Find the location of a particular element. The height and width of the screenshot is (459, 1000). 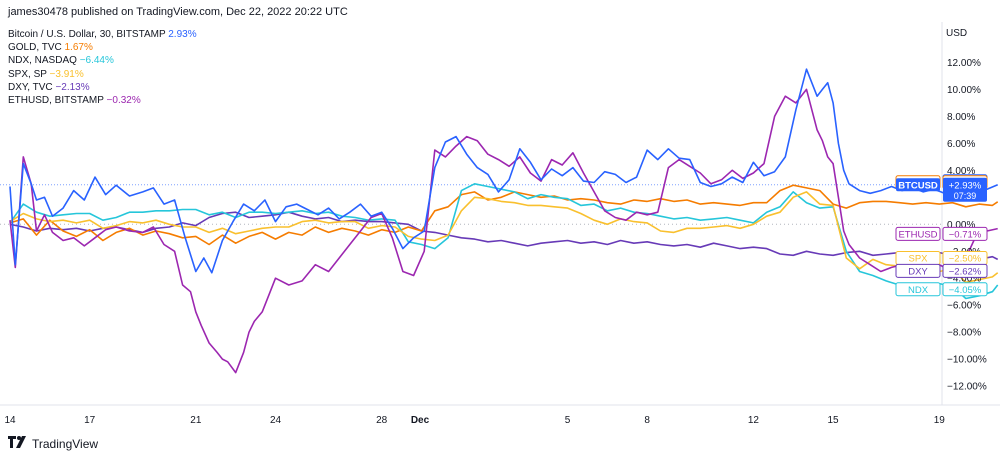

legend-name: NDX, NASDAQ is located at coordinates (42, 61).